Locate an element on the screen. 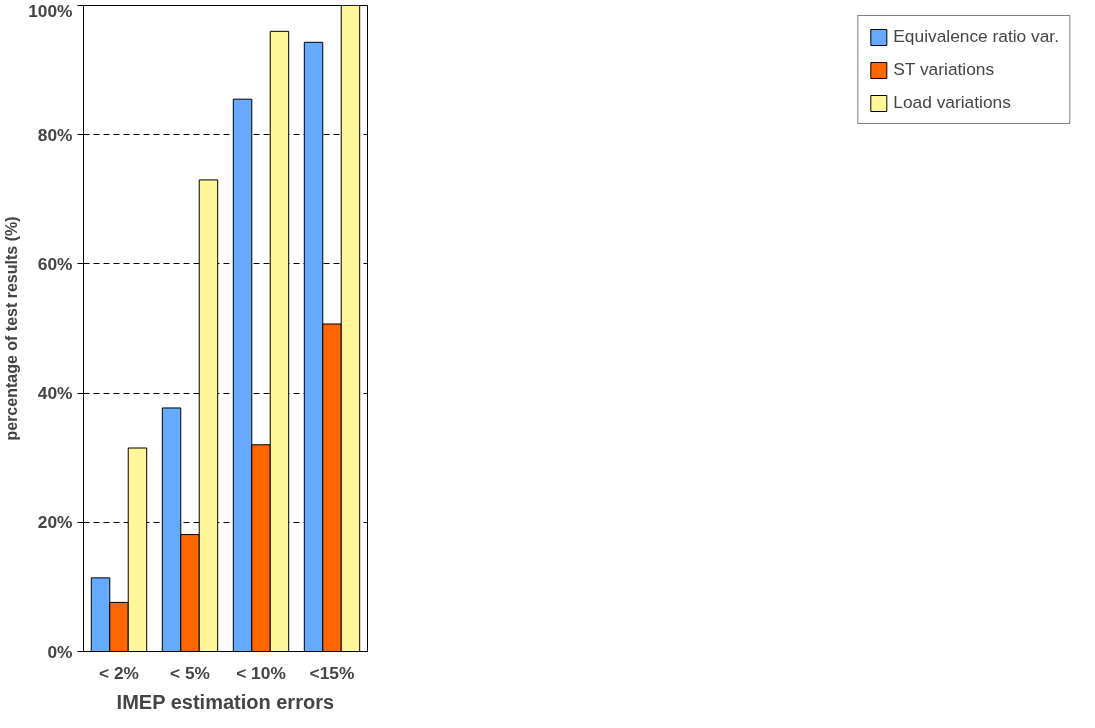  x-tick-label: < 2% is located at coordinates (119, 672).